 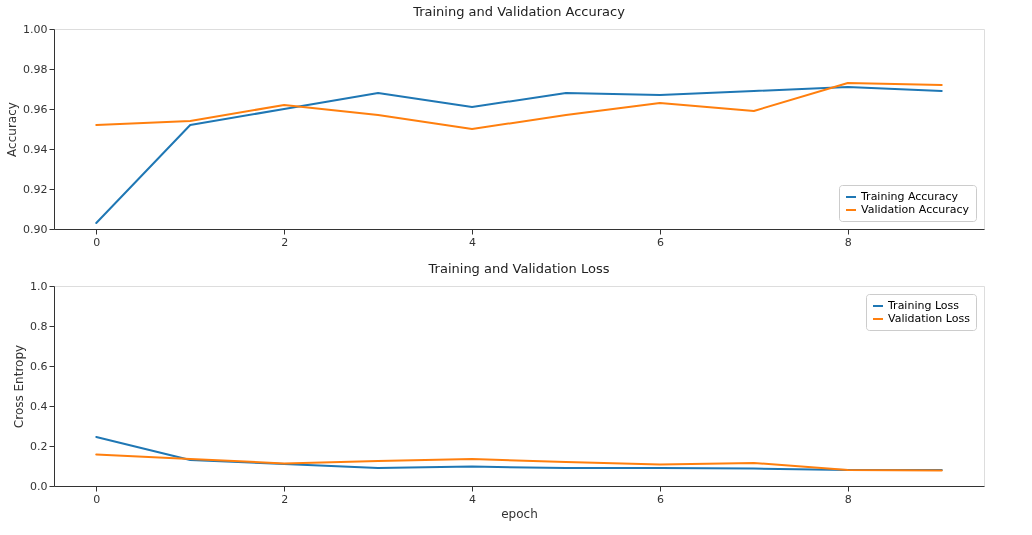 What do you see at coordinates (35, 109) in the screenshot?
I see `y-tick-label: 0.96` at bounding box center [35, 109].